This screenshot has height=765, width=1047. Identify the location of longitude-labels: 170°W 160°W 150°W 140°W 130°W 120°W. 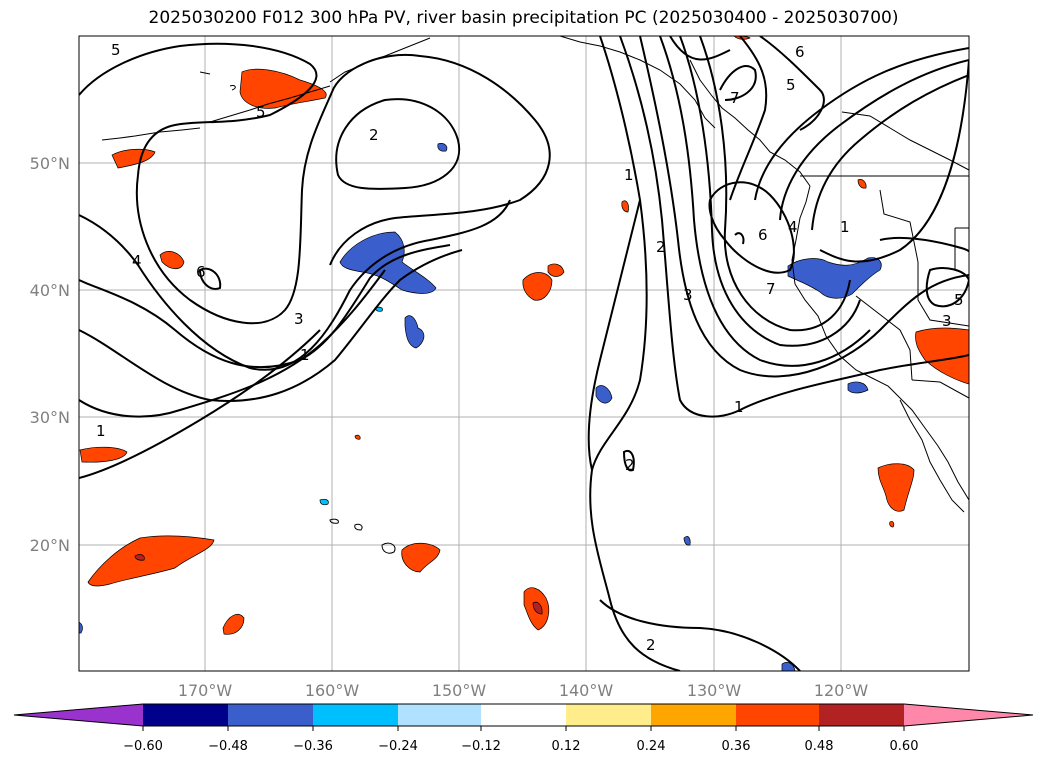
(523, 690).